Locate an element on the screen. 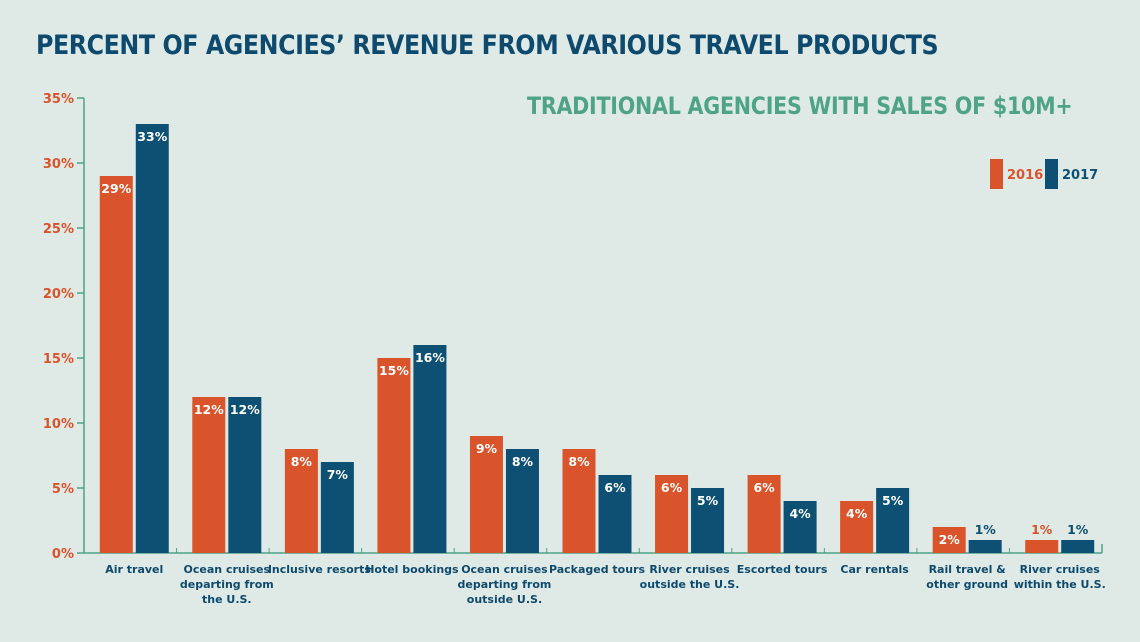 The width and height of the screenshot is (1140, 642). y-tick-label: 15% is located at coordinates (58, 359).